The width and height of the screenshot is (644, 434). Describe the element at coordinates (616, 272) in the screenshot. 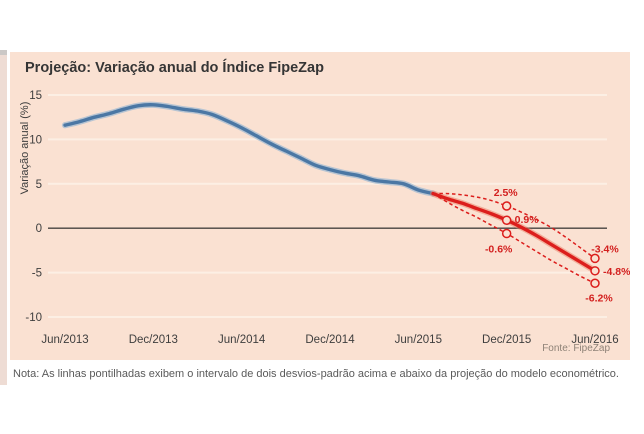

I see `svg-text: -4.8%` at that location.